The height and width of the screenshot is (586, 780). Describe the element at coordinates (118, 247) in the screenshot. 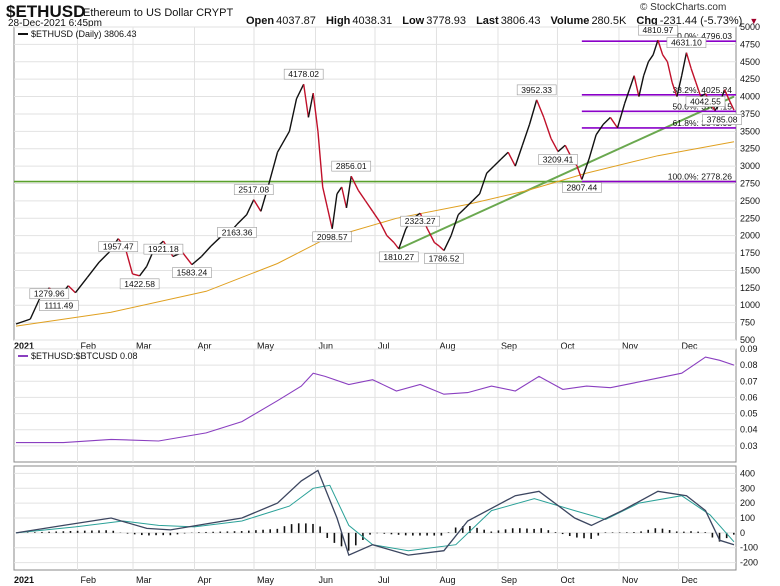

I see `price-annotation-label: 1957.47` at that location.